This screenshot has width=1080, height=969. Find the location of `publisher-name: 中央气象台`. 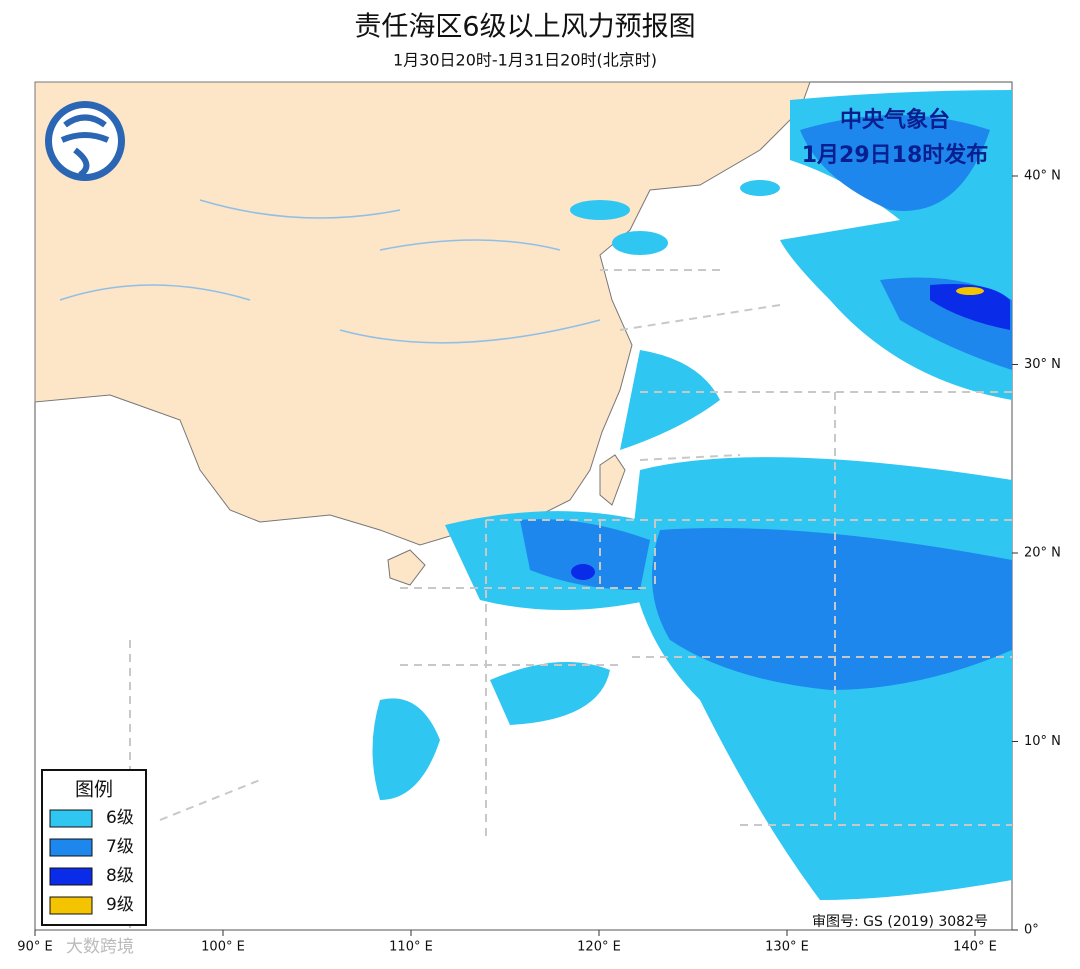

publisher-name: 中央气象台 is located at coordinates (895, 120).